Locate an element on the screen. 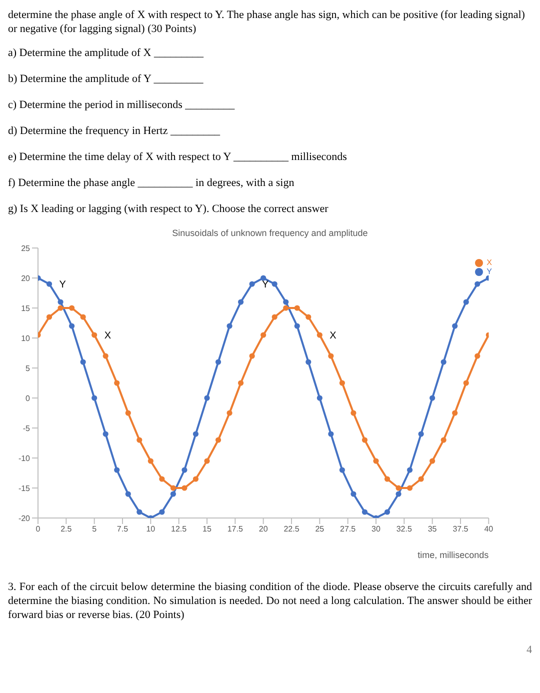  legend-label: Y is located at coordinates (489, 271).